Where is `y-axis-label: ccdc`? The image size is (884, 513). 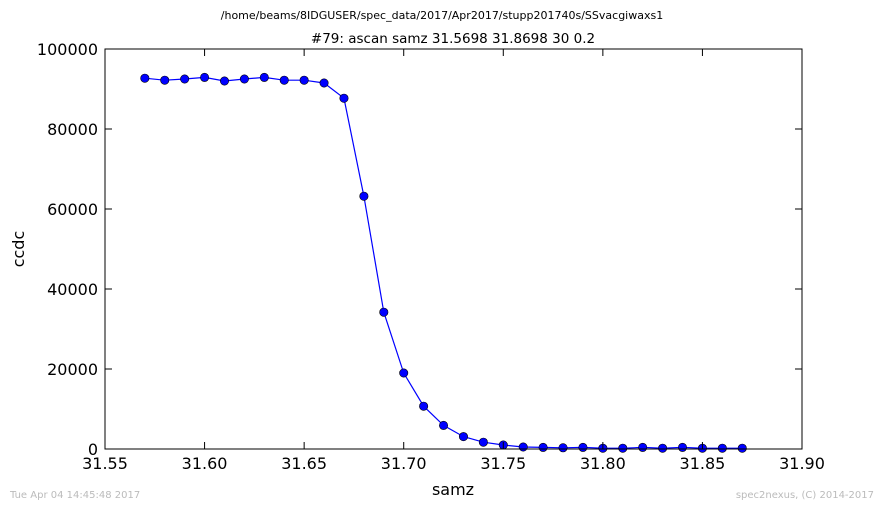 y-axis-label: ccdc is located at coordinates (18, 249).